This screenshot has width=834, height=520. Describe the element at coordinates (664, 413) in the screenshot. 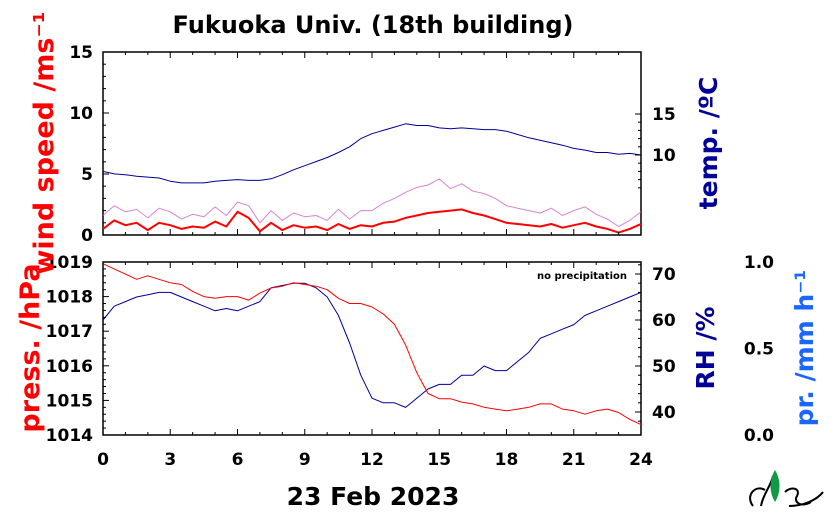

I see `rh-tick-label: 40` at that location.